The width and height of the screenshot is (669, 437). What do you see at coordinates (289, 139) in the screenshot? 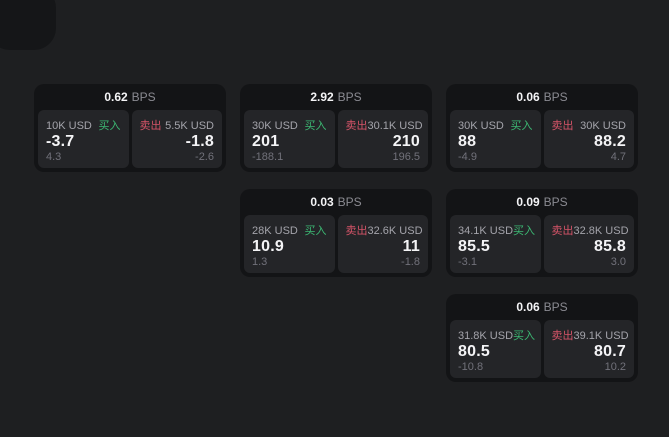
I see `buy-panel: 30K USD 买入 201 -188.1` at bounding box center [289, 139].